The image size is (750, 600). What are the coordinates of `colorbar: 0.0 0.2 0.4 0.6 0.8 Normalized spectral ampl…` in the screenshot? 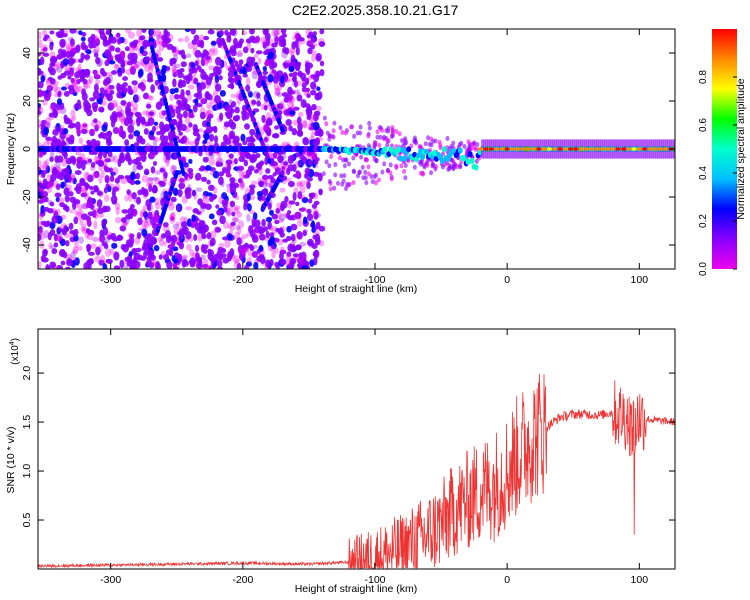 It's located at (722, 152).